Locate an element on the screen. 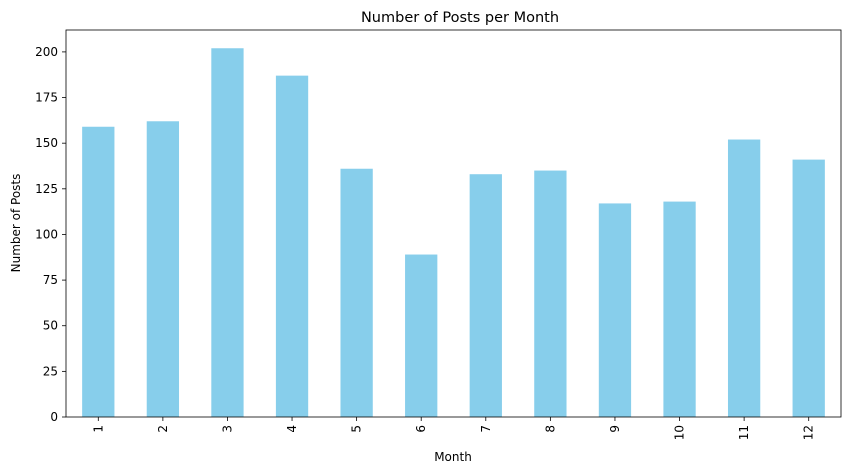  y-tick-label: 200 is located at coordinates (46, 52).